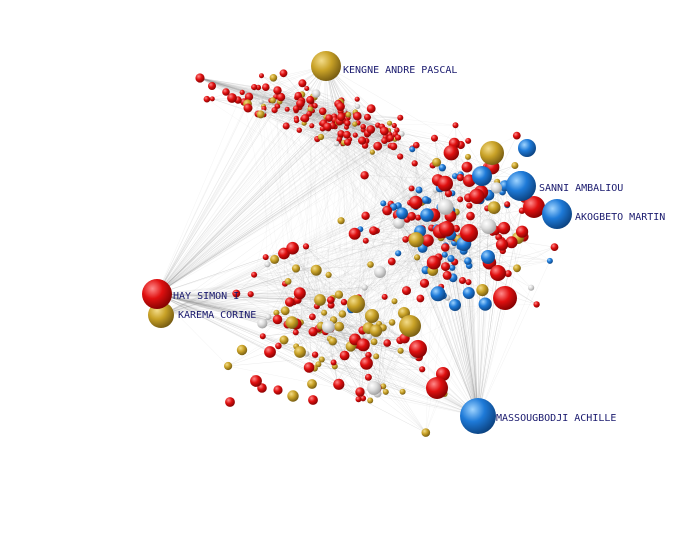 The width and height of the screenshot is (687, 547). Describe the element at coordinates (556, 418) in the screenshot. I see `label-massougbodji: MASSOUGBODJI ACHILLE` at that location.